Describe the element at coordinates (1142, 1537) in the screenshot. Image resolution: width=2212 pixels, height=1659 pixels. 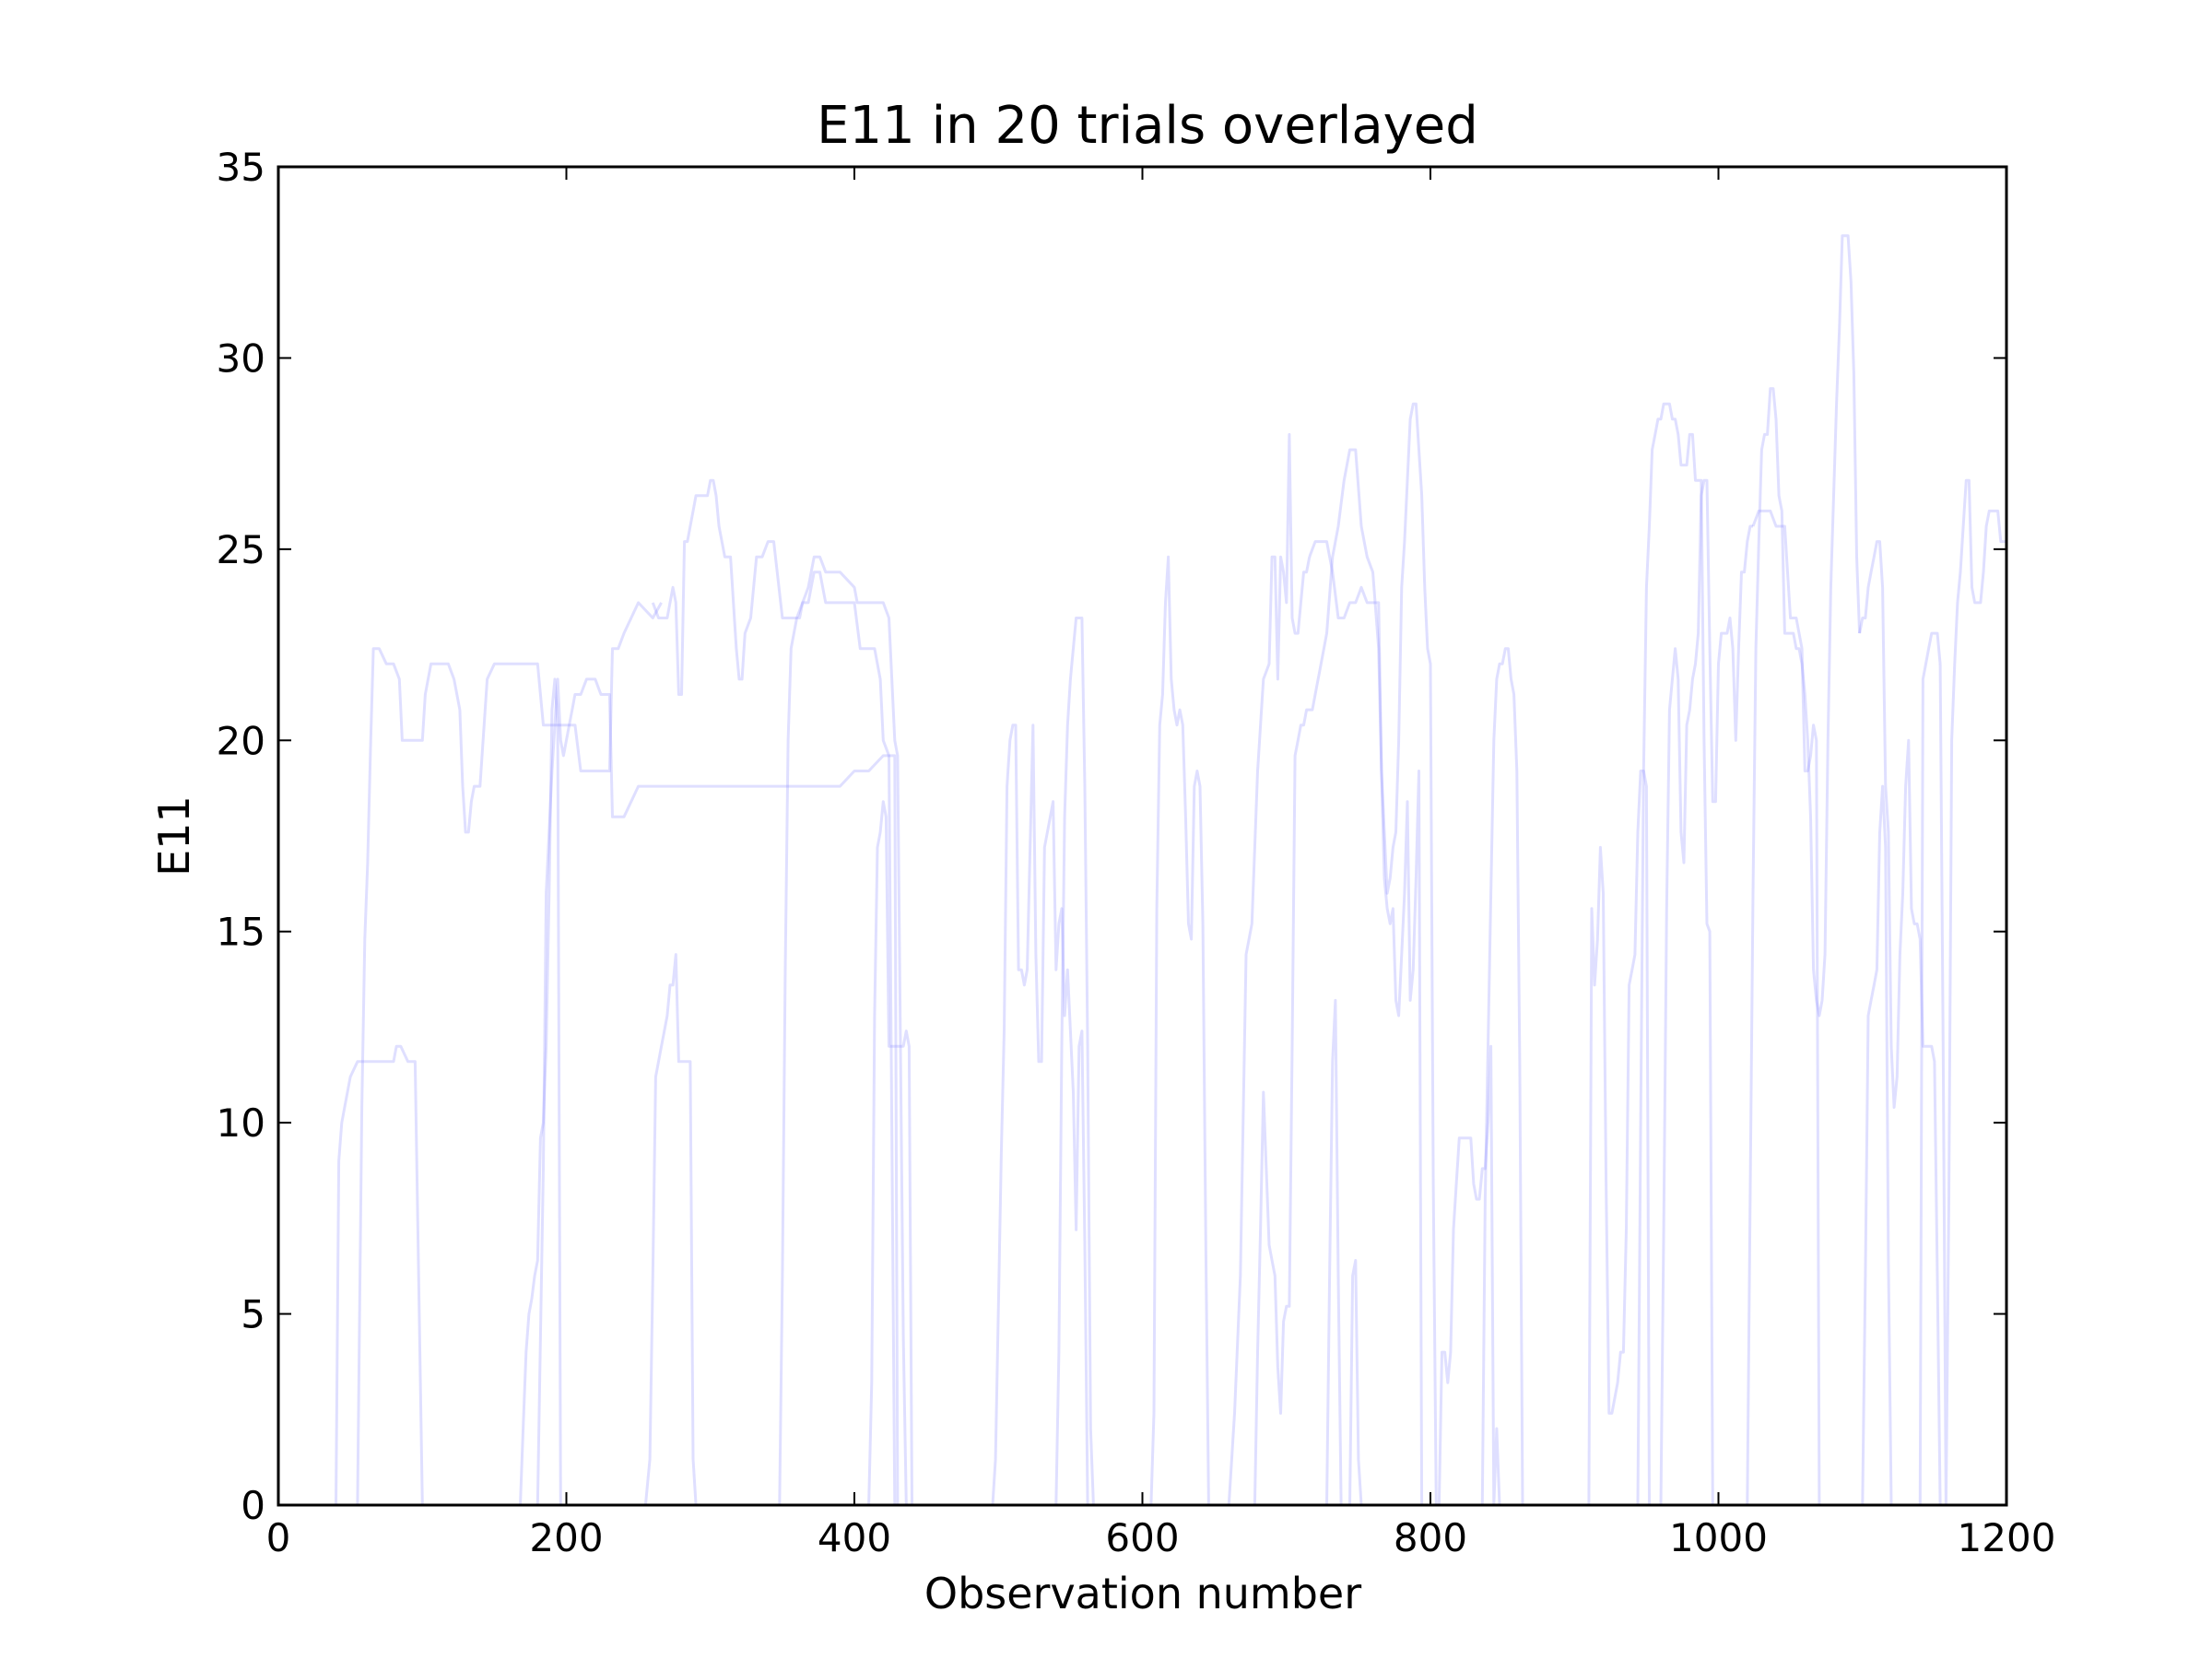
I see `x-tick-label: 600` at that location.